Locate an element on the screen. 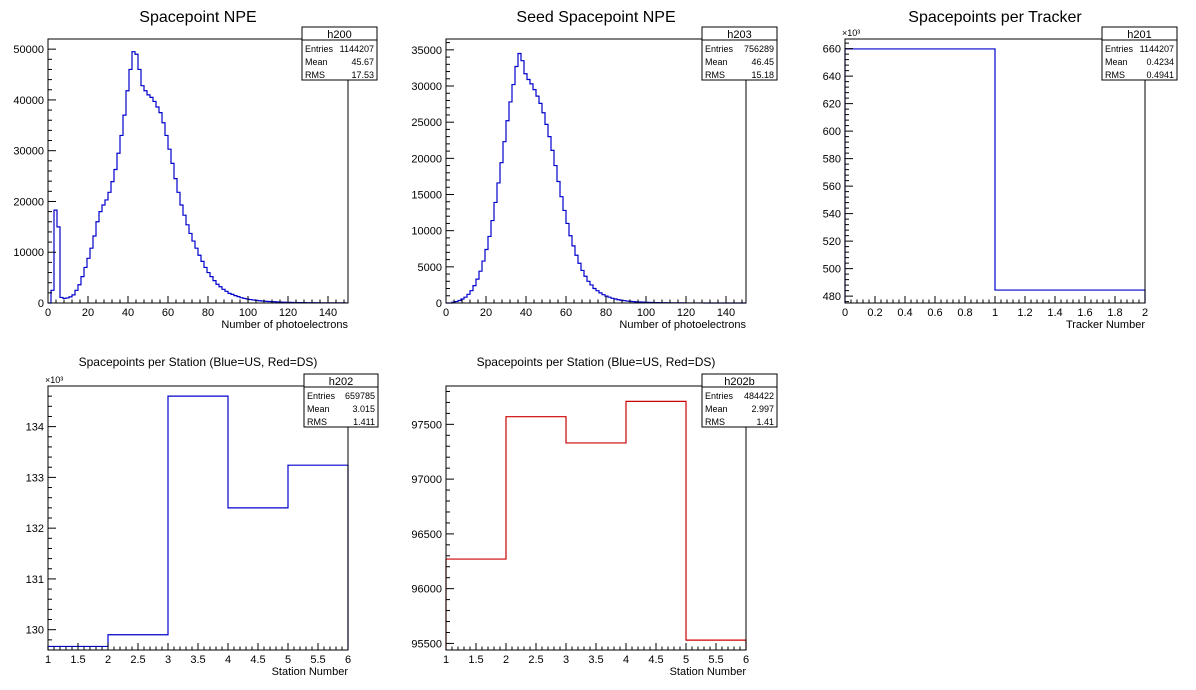 This screenshot has height=690, width=1196. stats-value-mean: 46.45 is located at coordinates (762, 62).